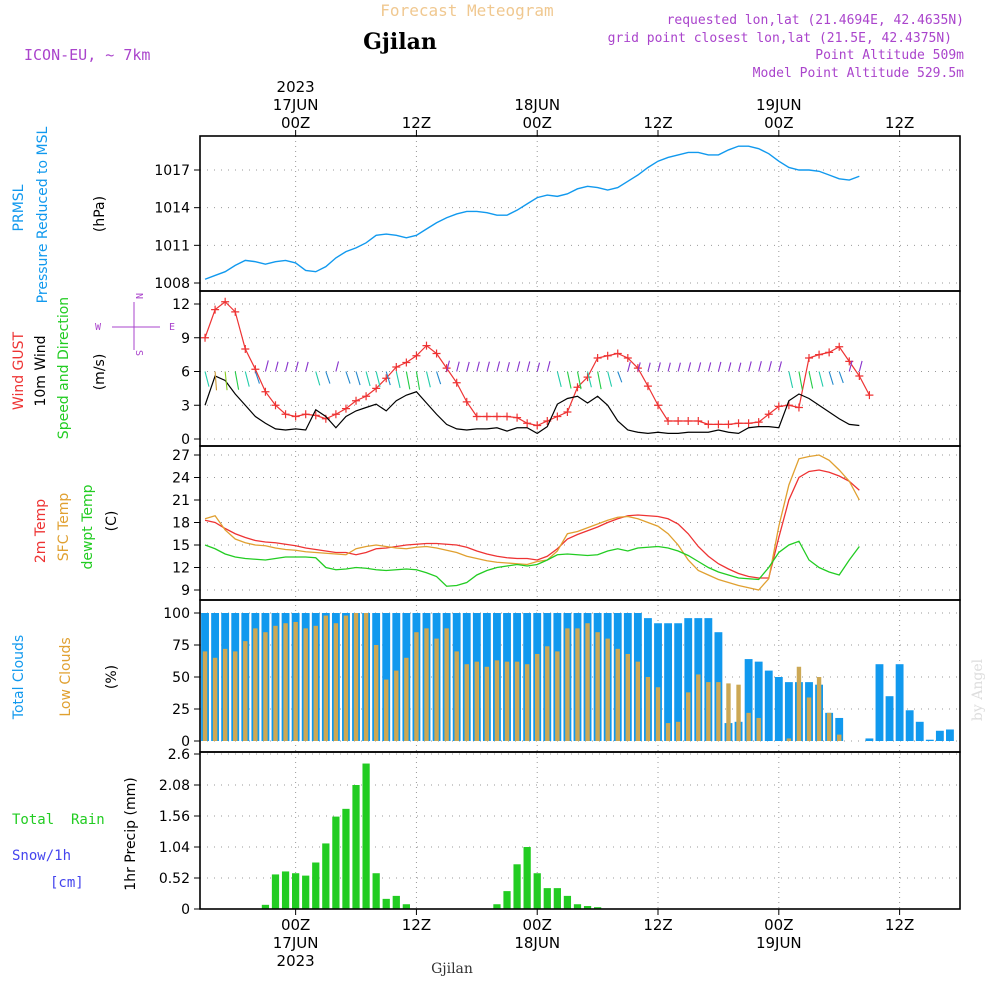 The width and height of the screenshot is (1000, 1000). What do you see at coordinates (135, 324) in the screenshot?
I see `compass-icon: N S W E` at bounding box center [135, 324].